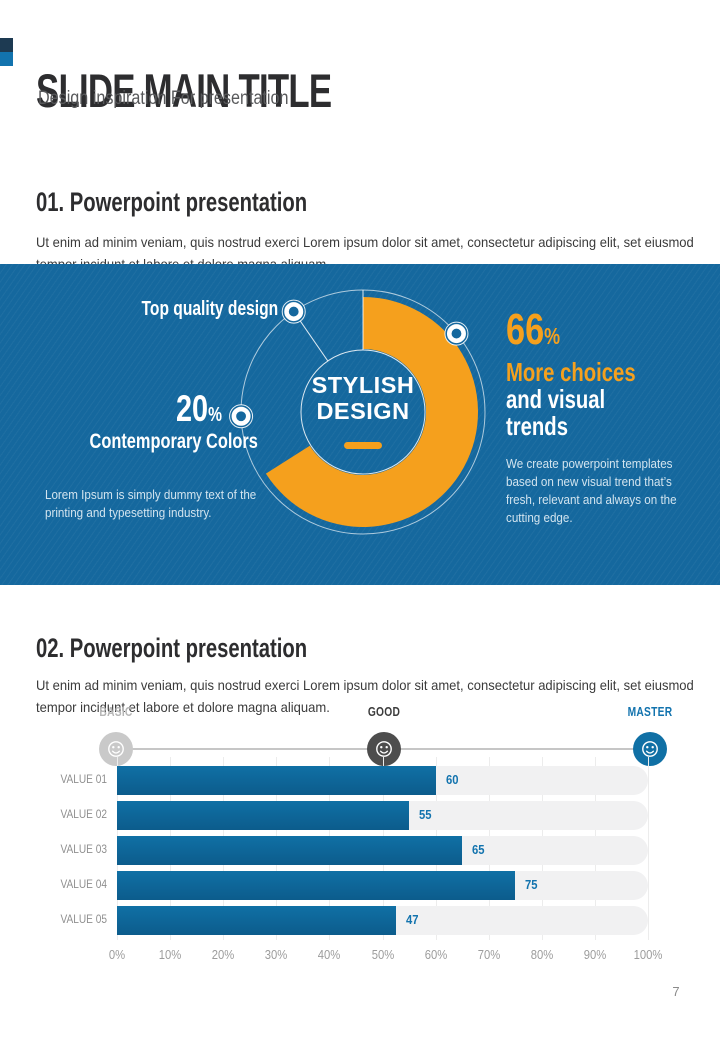 The width and height of the screenshot is (720, 1040). Describe the element at coordinates (276, 955) in the screenshot. I see `x-axis-tick-label: 30%` at that location.